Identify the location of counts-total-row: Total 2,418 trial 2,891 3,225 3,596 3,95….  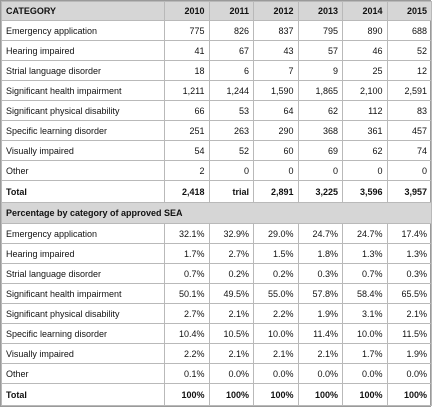
(216, 191).